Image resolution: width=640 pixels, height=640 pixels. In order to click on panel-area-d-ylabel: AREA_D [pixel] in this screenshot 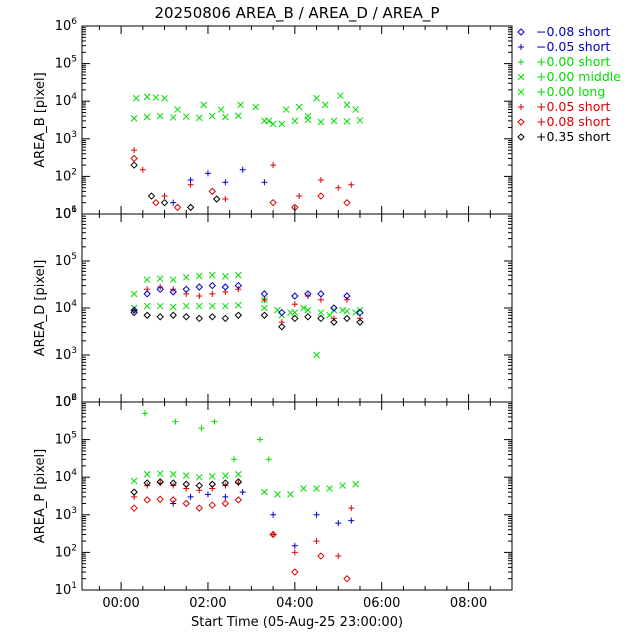, I will do `click(40, 308)`.